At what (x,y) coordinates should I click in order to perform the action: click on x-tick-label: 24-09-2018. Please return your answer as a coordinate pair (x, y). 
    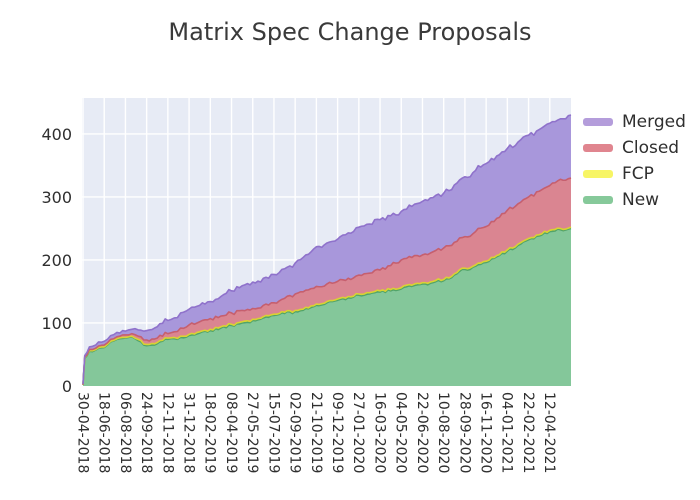
    Looking at the image, I should click on (146, 432).